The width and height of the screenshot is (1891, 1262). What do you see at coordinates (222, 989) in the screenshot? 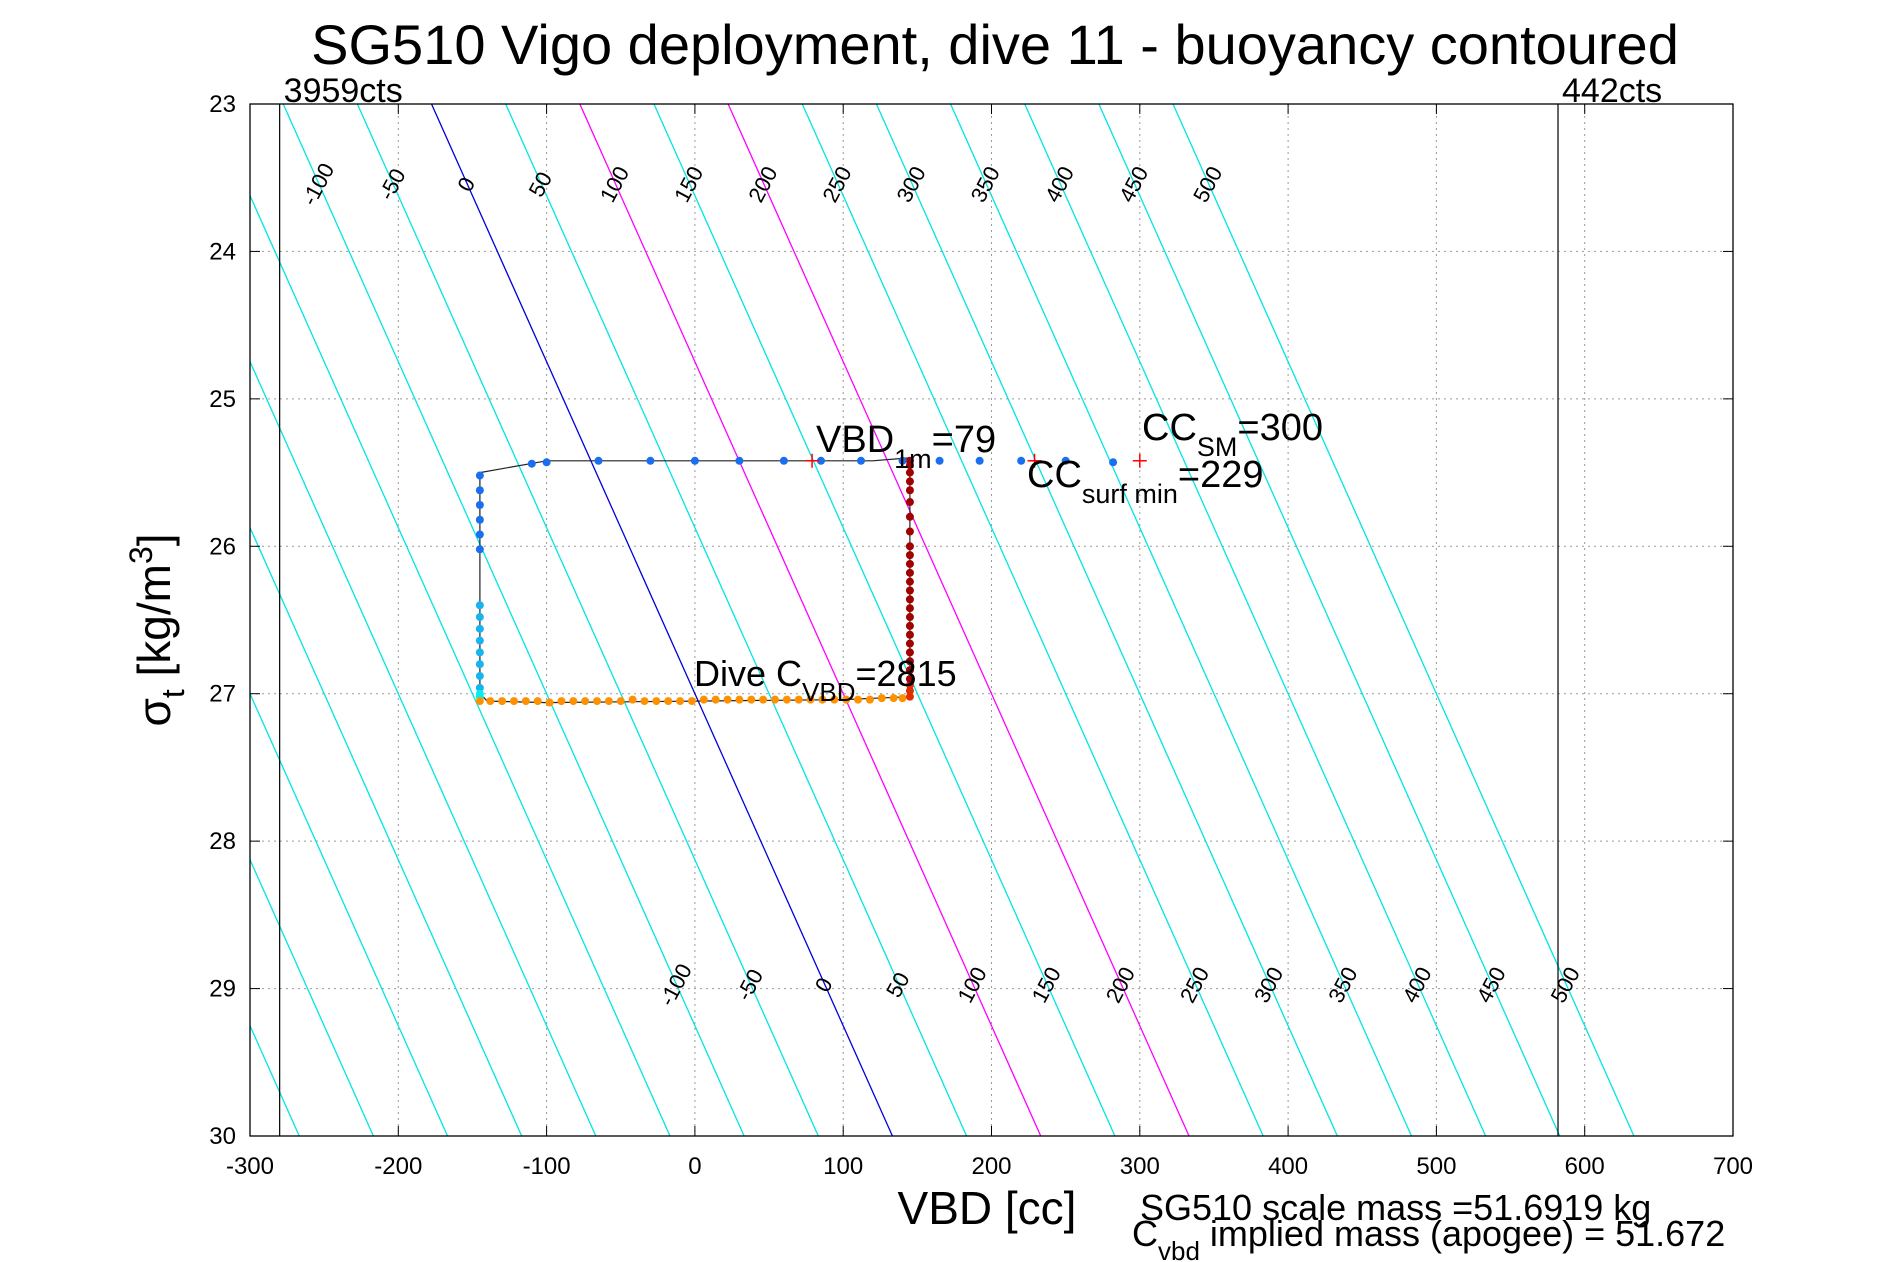
I see `y-tick-label: 29` at bounding box center [222, 989].